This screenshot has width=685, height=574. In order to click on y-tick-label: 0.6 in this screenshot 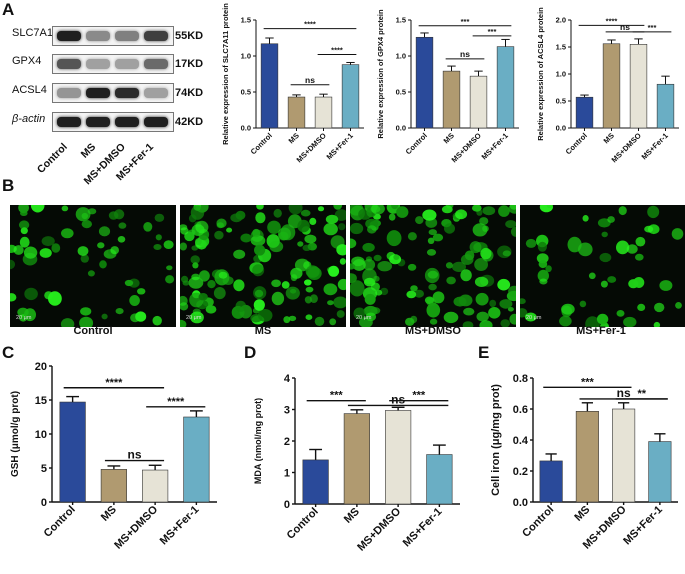, I will do `click(520, 410)`.